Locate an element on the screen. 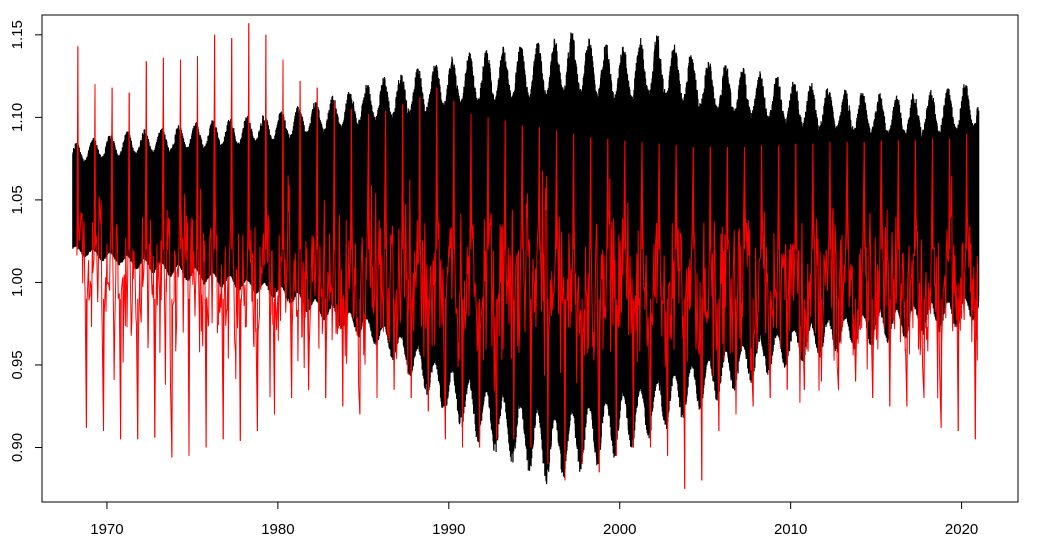 The width and height of the screenshot is (1047, 552). y-tick-label: 1.10 is located at coordinates (17, 117).